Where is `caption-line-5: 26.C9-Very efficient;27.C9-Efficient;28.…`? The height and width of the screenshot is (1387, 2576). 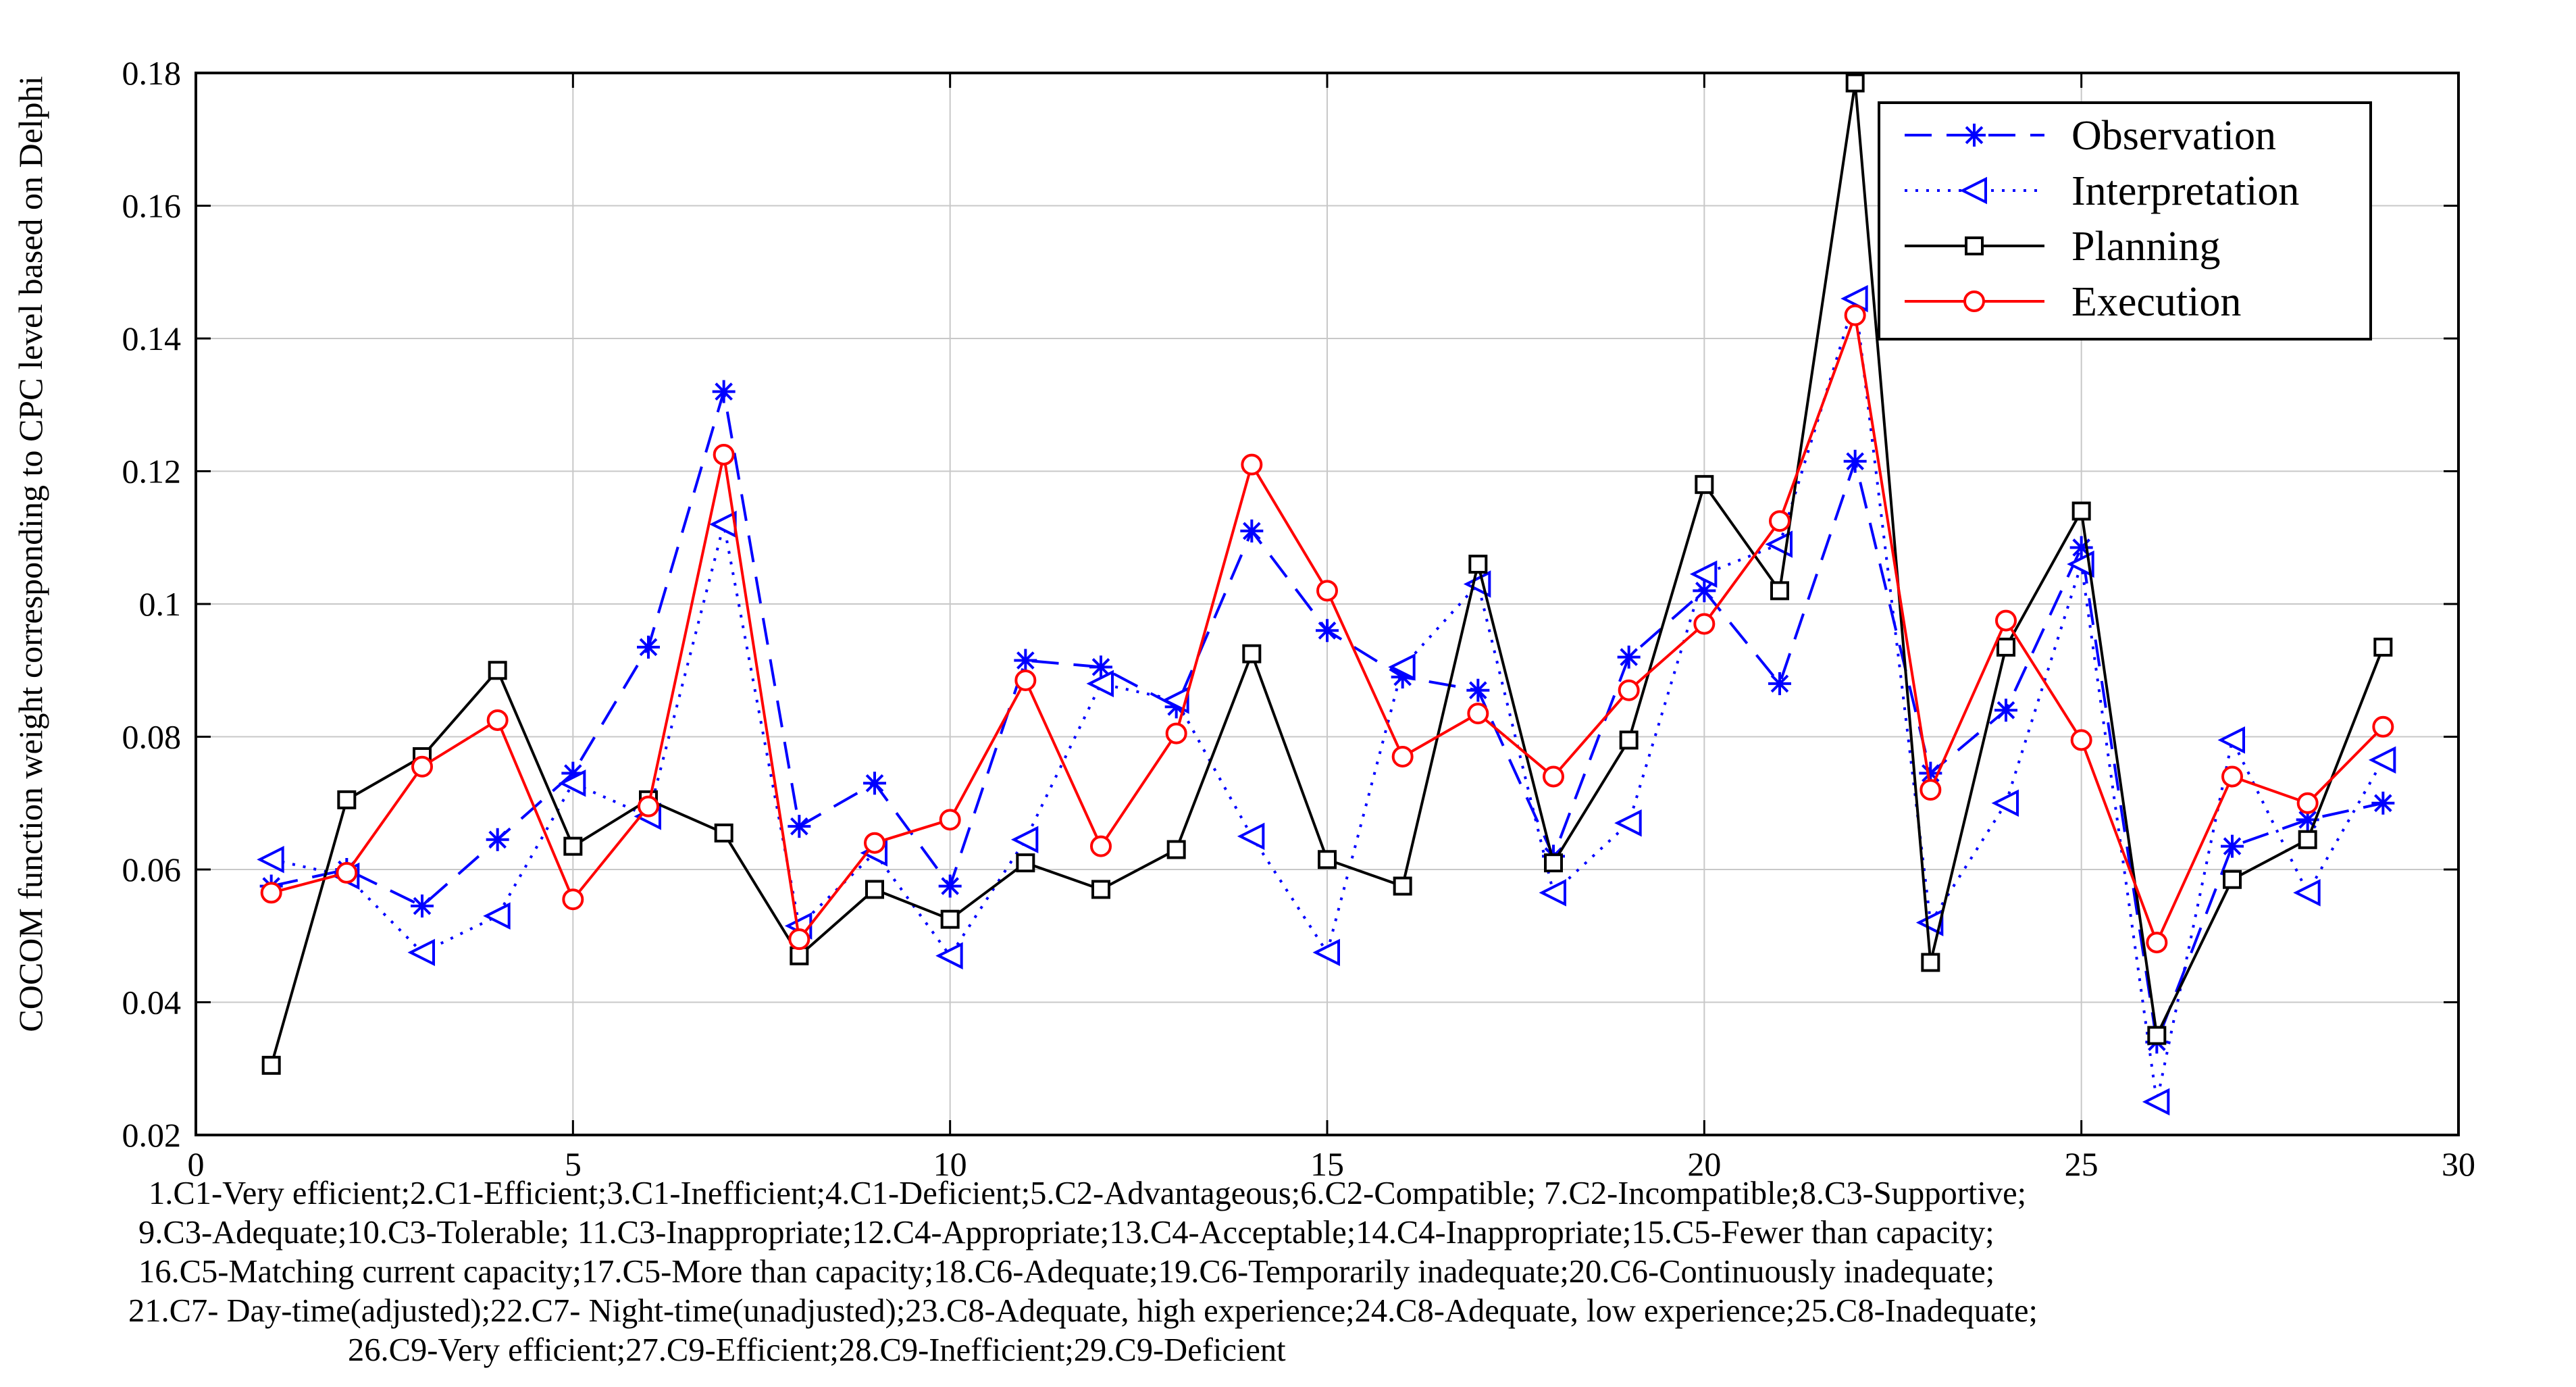
caption-line-5: 26.C9-Very efficient;27.C9-Efficient;28.… is located at coordinates (817, 1350).